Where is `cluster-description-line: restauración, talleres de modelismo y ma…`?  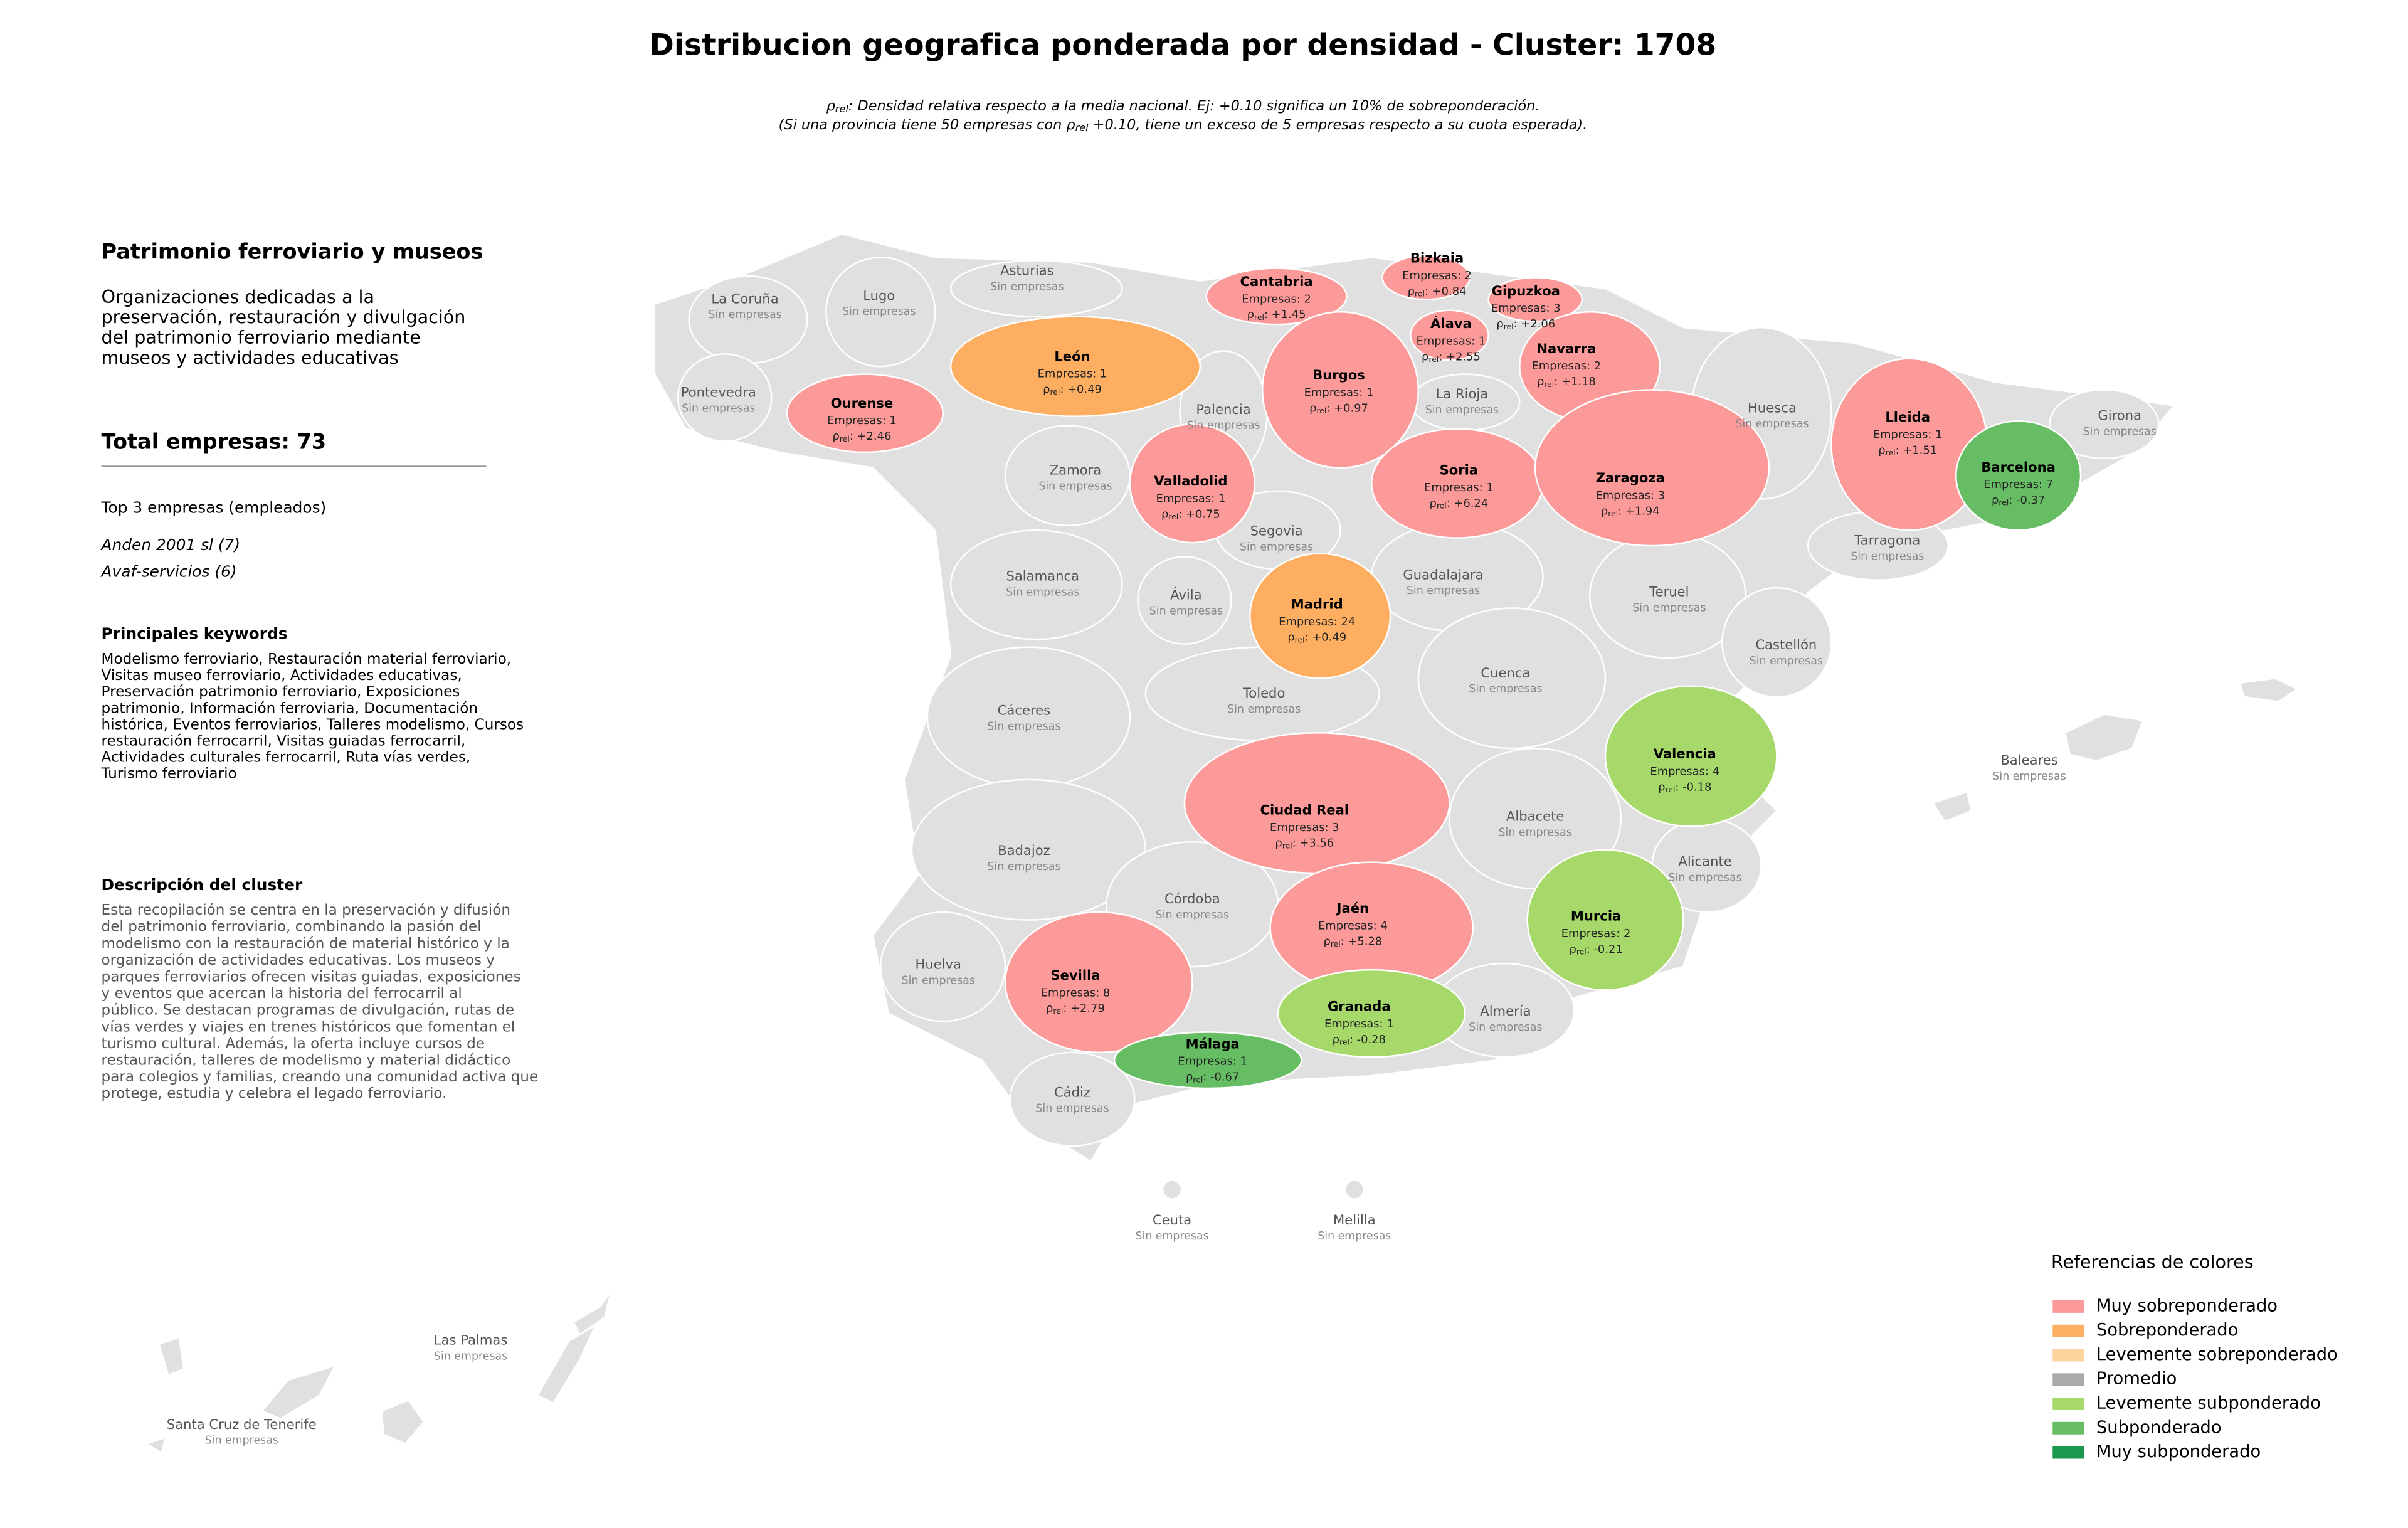 cluster-description-line: restauración, talleres de modelismo y ma… is located at coordinates (306, 1060).